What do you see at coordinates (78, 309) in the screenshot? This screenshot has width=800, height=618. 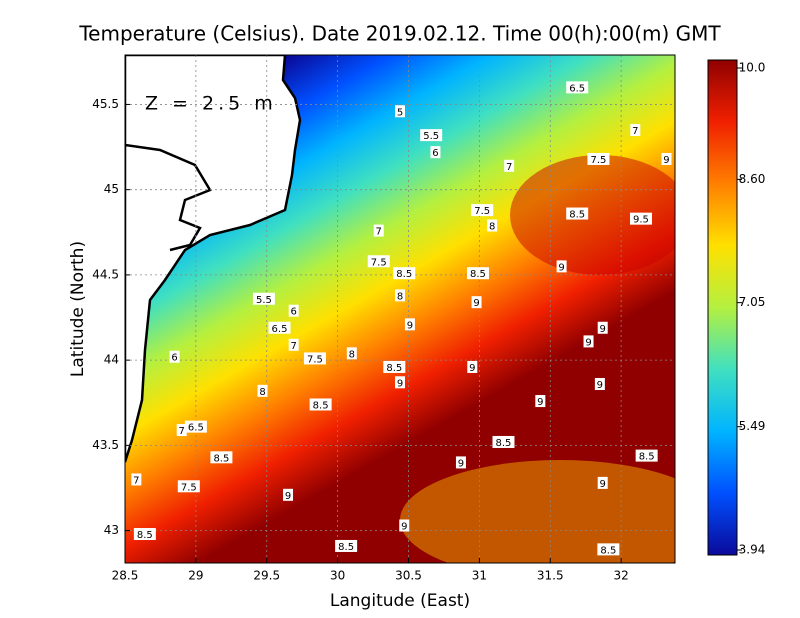 I see `y-axis-label: Latitude (North)` at bounding box center [78, 309].